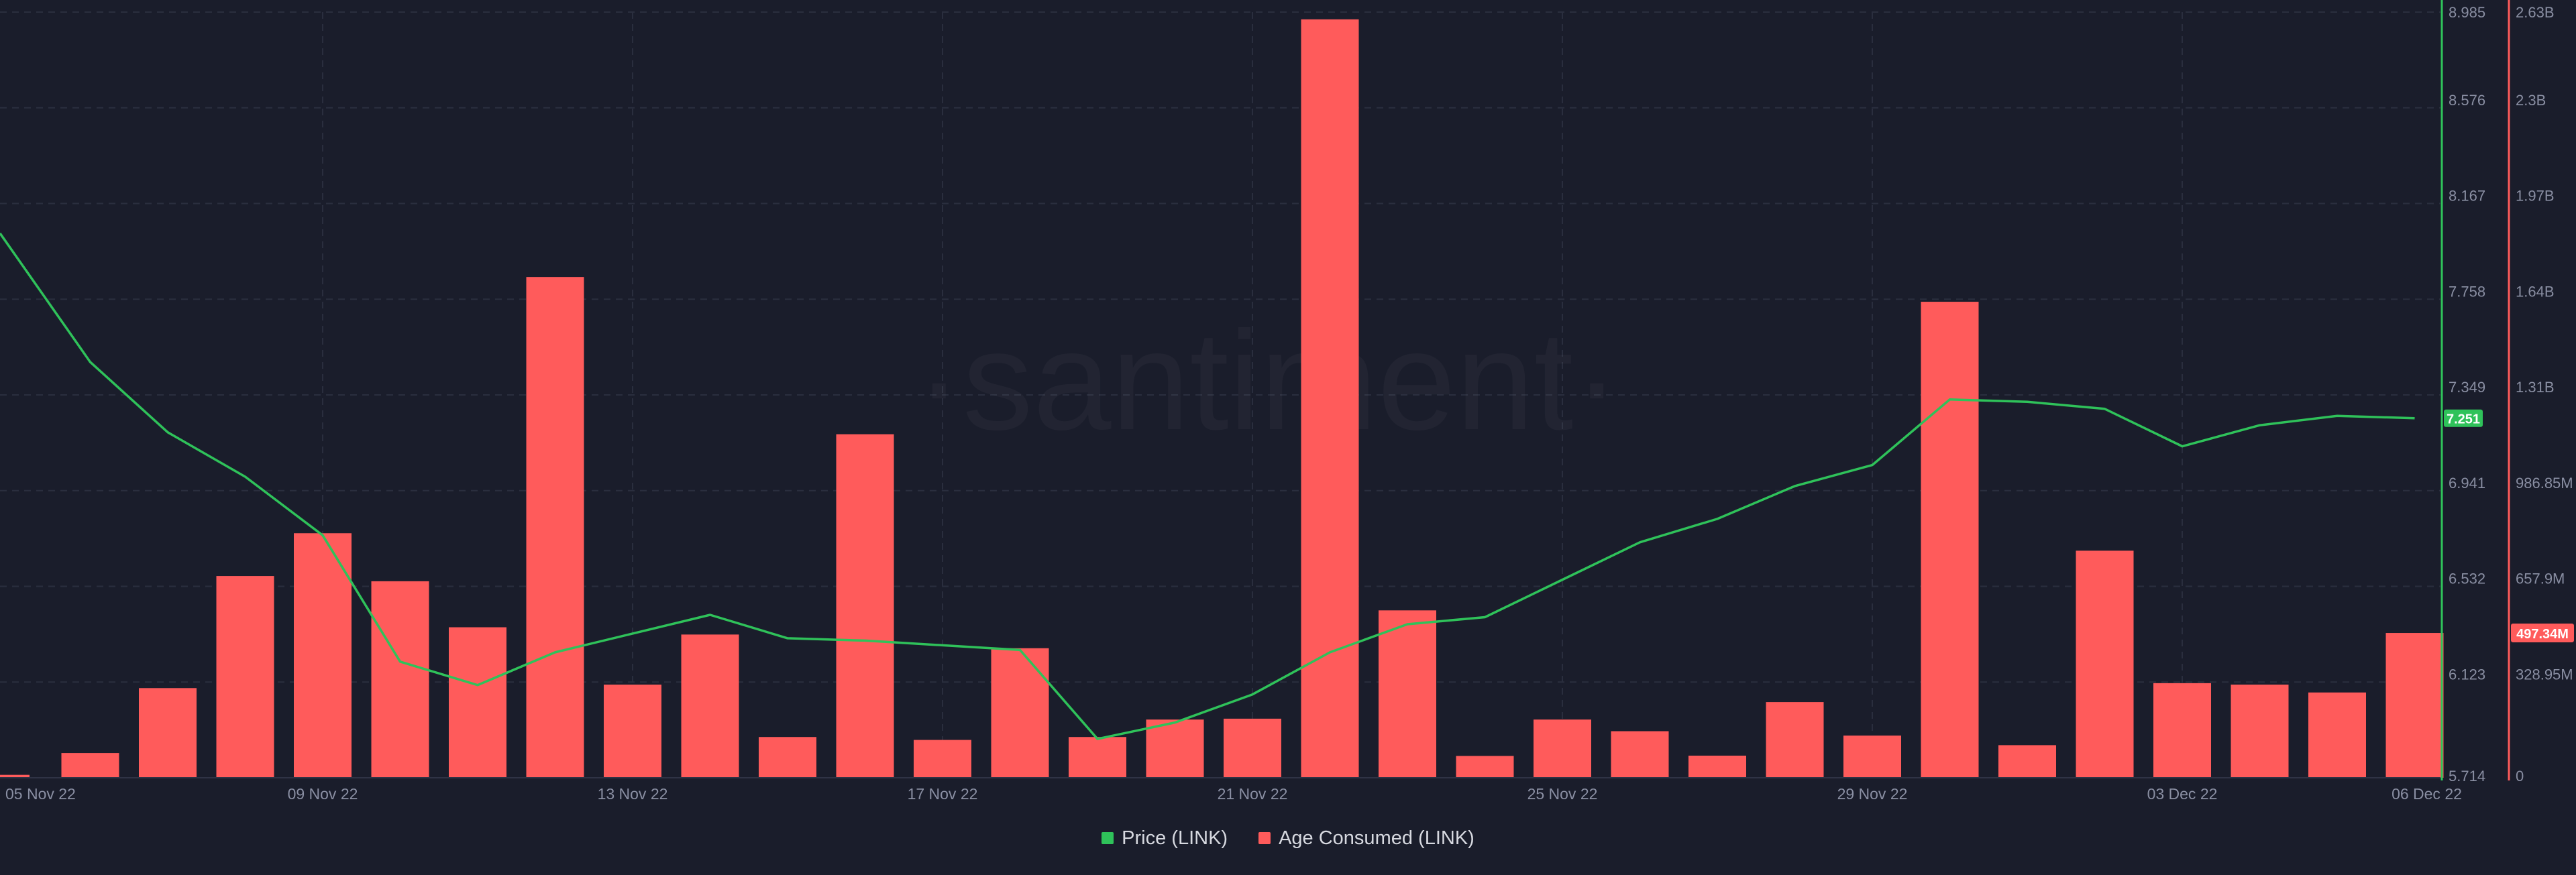 The height and width of the screenshot is (875, 2576). I want to click on legend: Price (LINK) Age Consumed (LINK), so click(1288, 838).